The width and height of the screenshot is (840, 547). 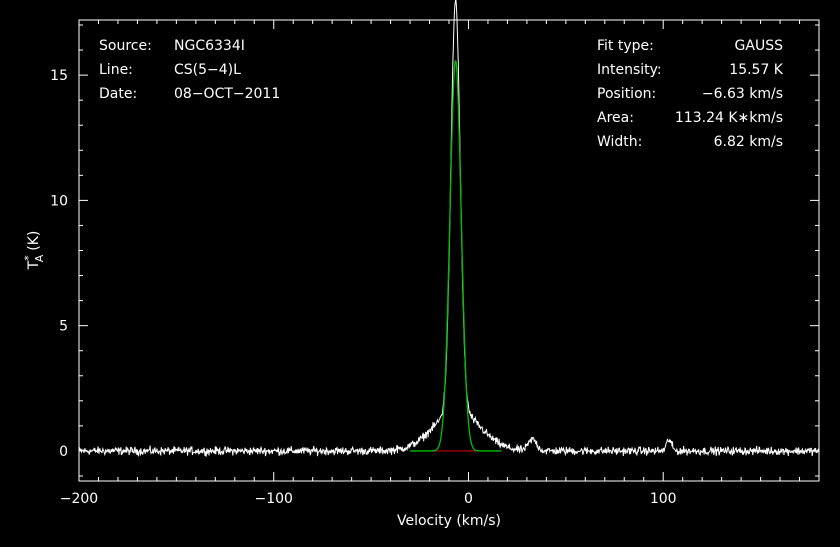 I want to click on info-left-key: Source:, so click(x=125, y=46).